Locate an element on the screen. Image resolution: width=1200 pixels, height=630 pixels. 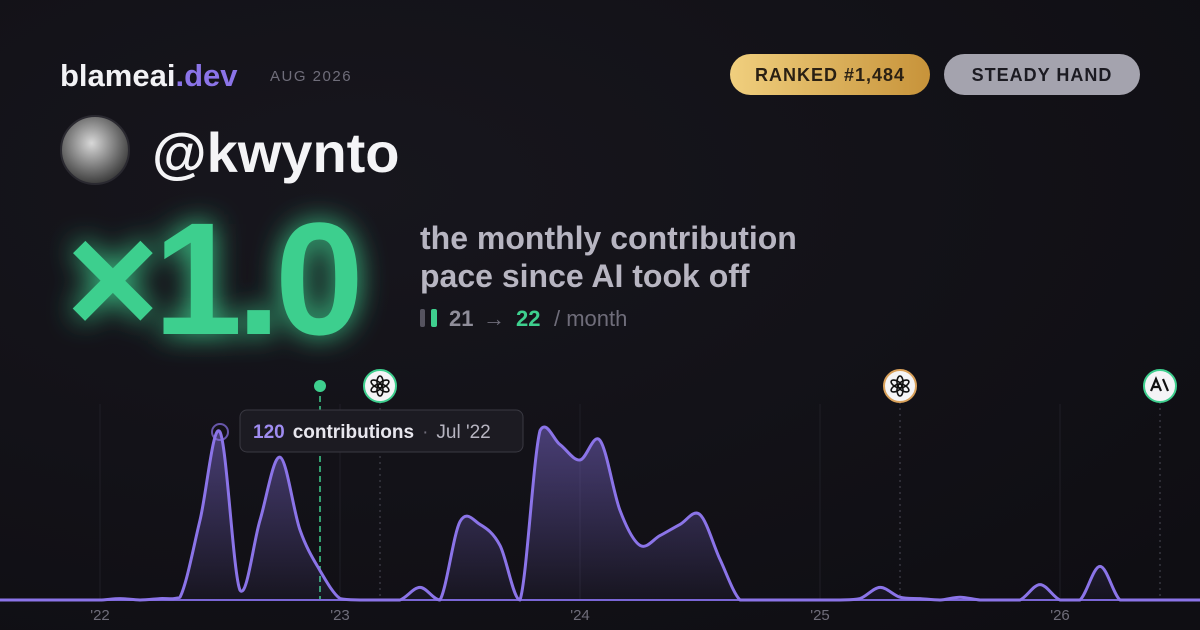
tooltip-value: 120 is located at coordinates (269, 432).